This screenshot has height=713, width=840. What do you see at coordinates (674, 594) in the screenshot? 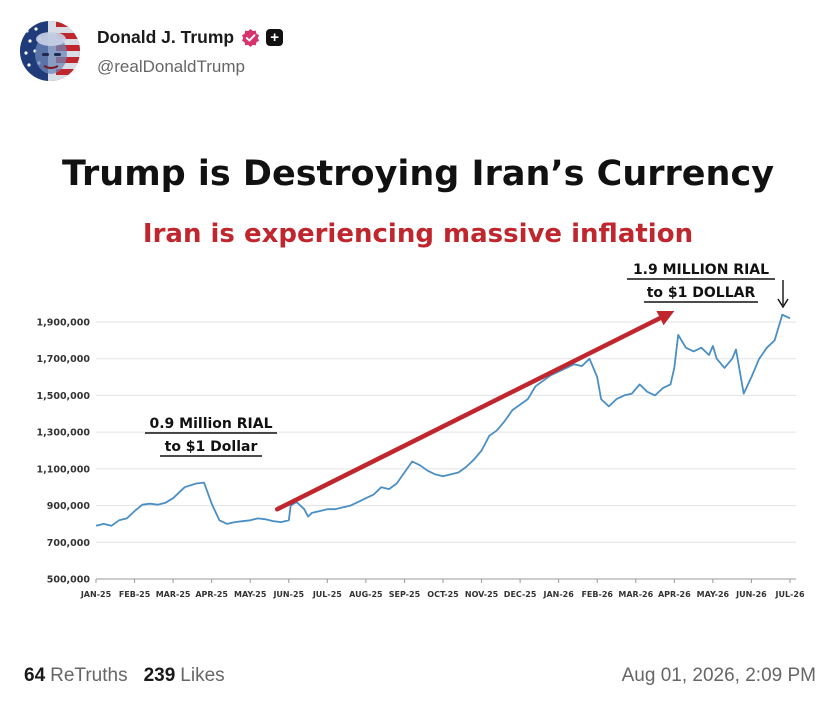
I see `x-tick-label: APR-26` at bounding box center [674, 594].